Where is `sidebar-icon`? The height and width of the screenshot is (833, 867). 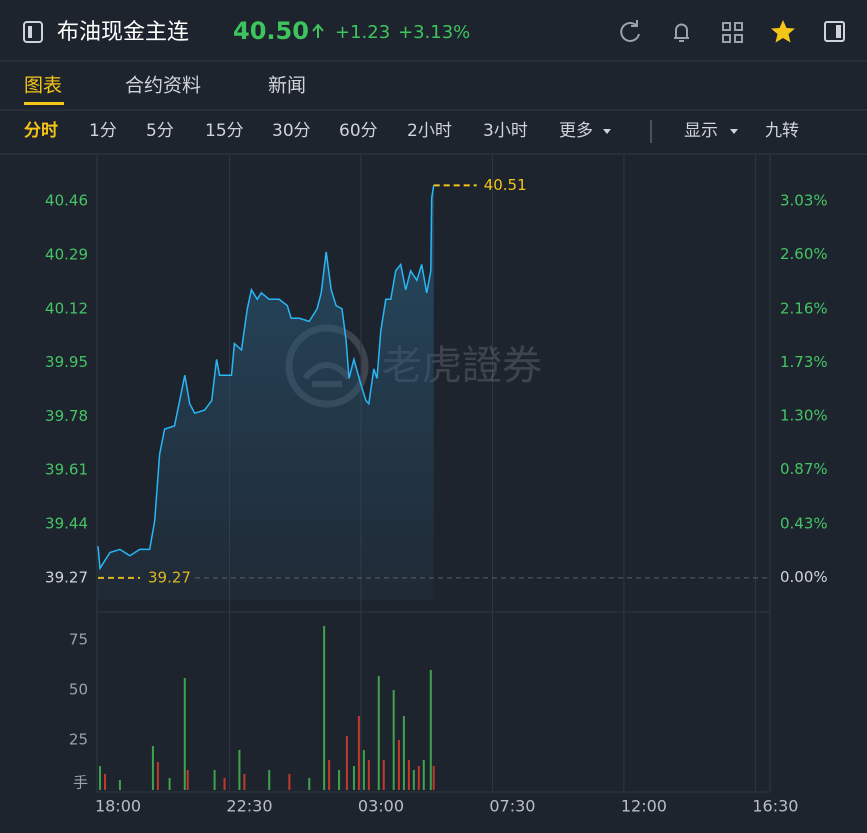 sidebar-icon is located at coordinates (33, 32).